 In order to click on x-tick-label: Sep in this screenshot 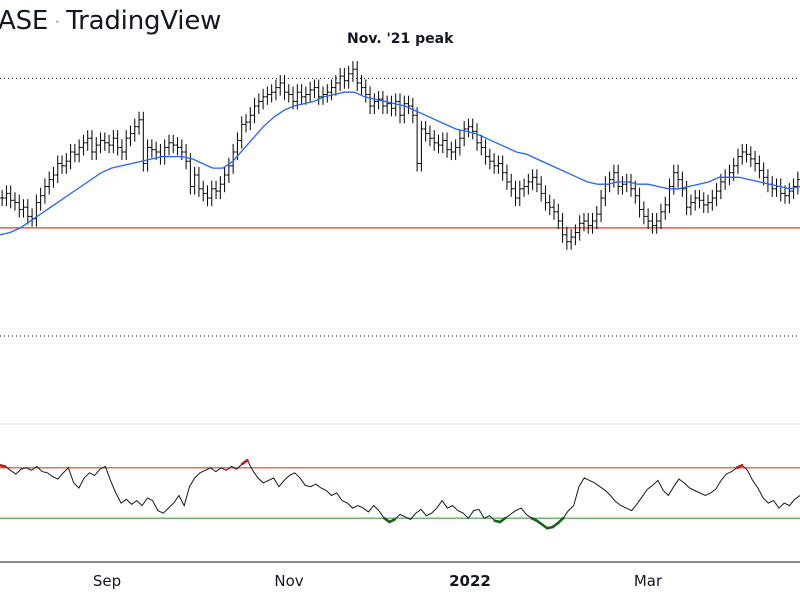, I will do `click(107, 581)`.